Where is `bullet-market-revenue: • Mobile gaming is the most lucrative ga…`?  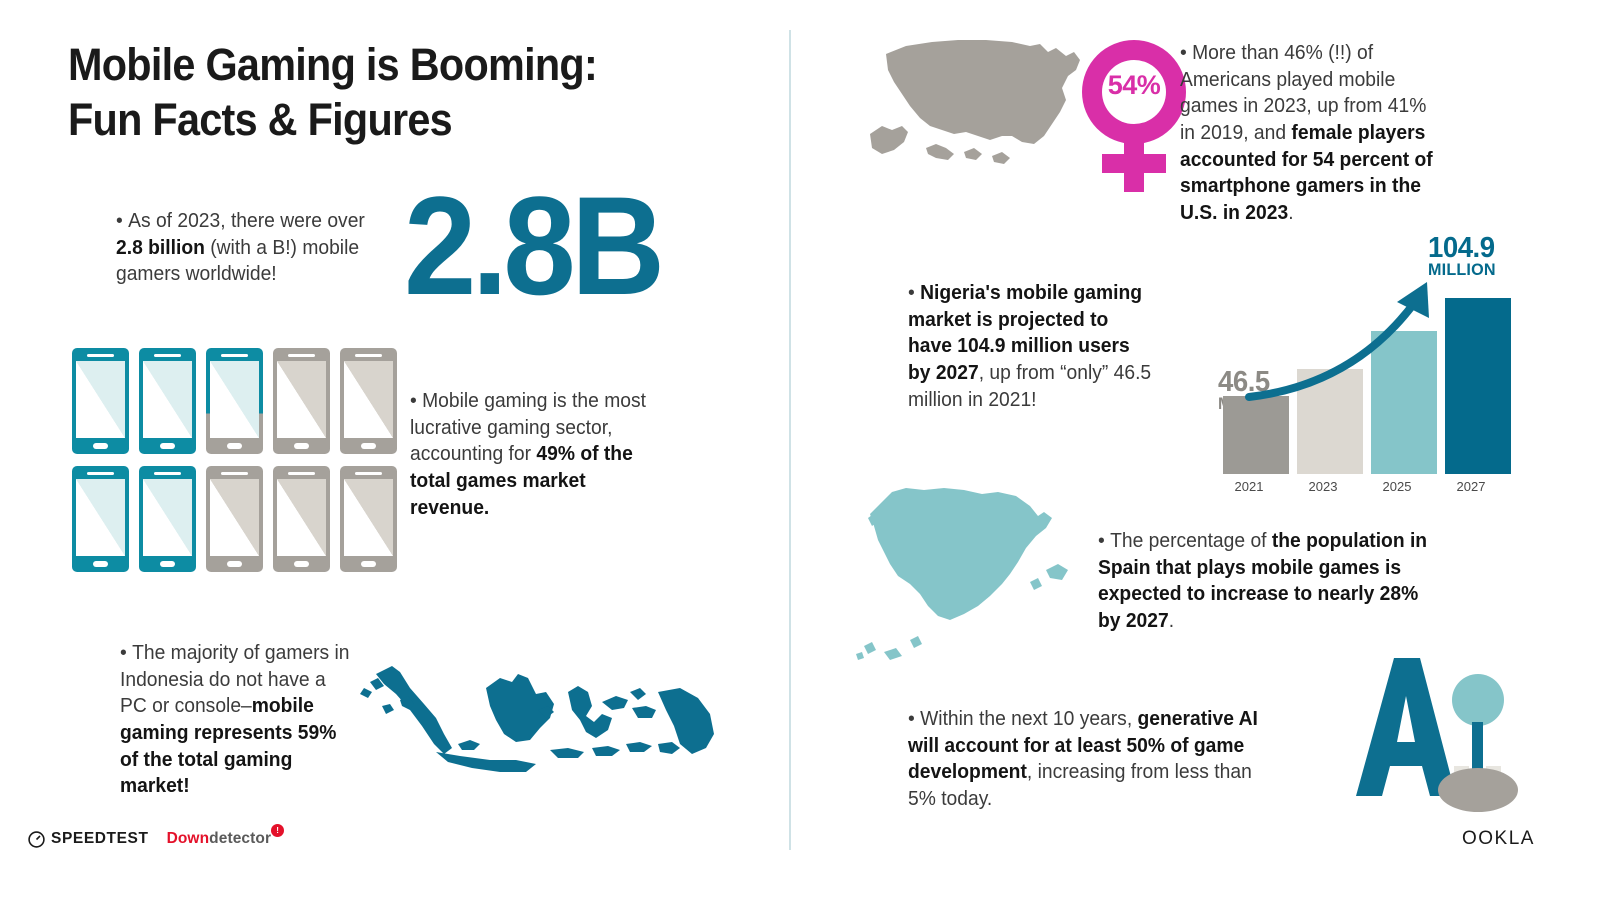
bullet-market-revenue: • Mobile gaming is the most lucrative ga… is located at coordinates (536, 454).